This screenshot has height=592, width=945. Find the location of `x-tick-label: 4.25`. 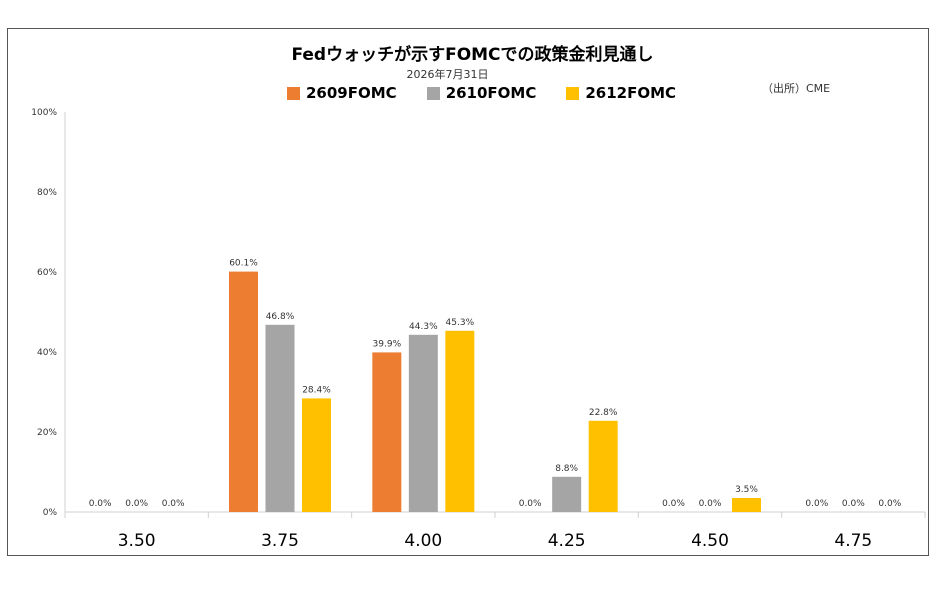

x-tick-label: 4.25 is located at coordinates (567, 541).